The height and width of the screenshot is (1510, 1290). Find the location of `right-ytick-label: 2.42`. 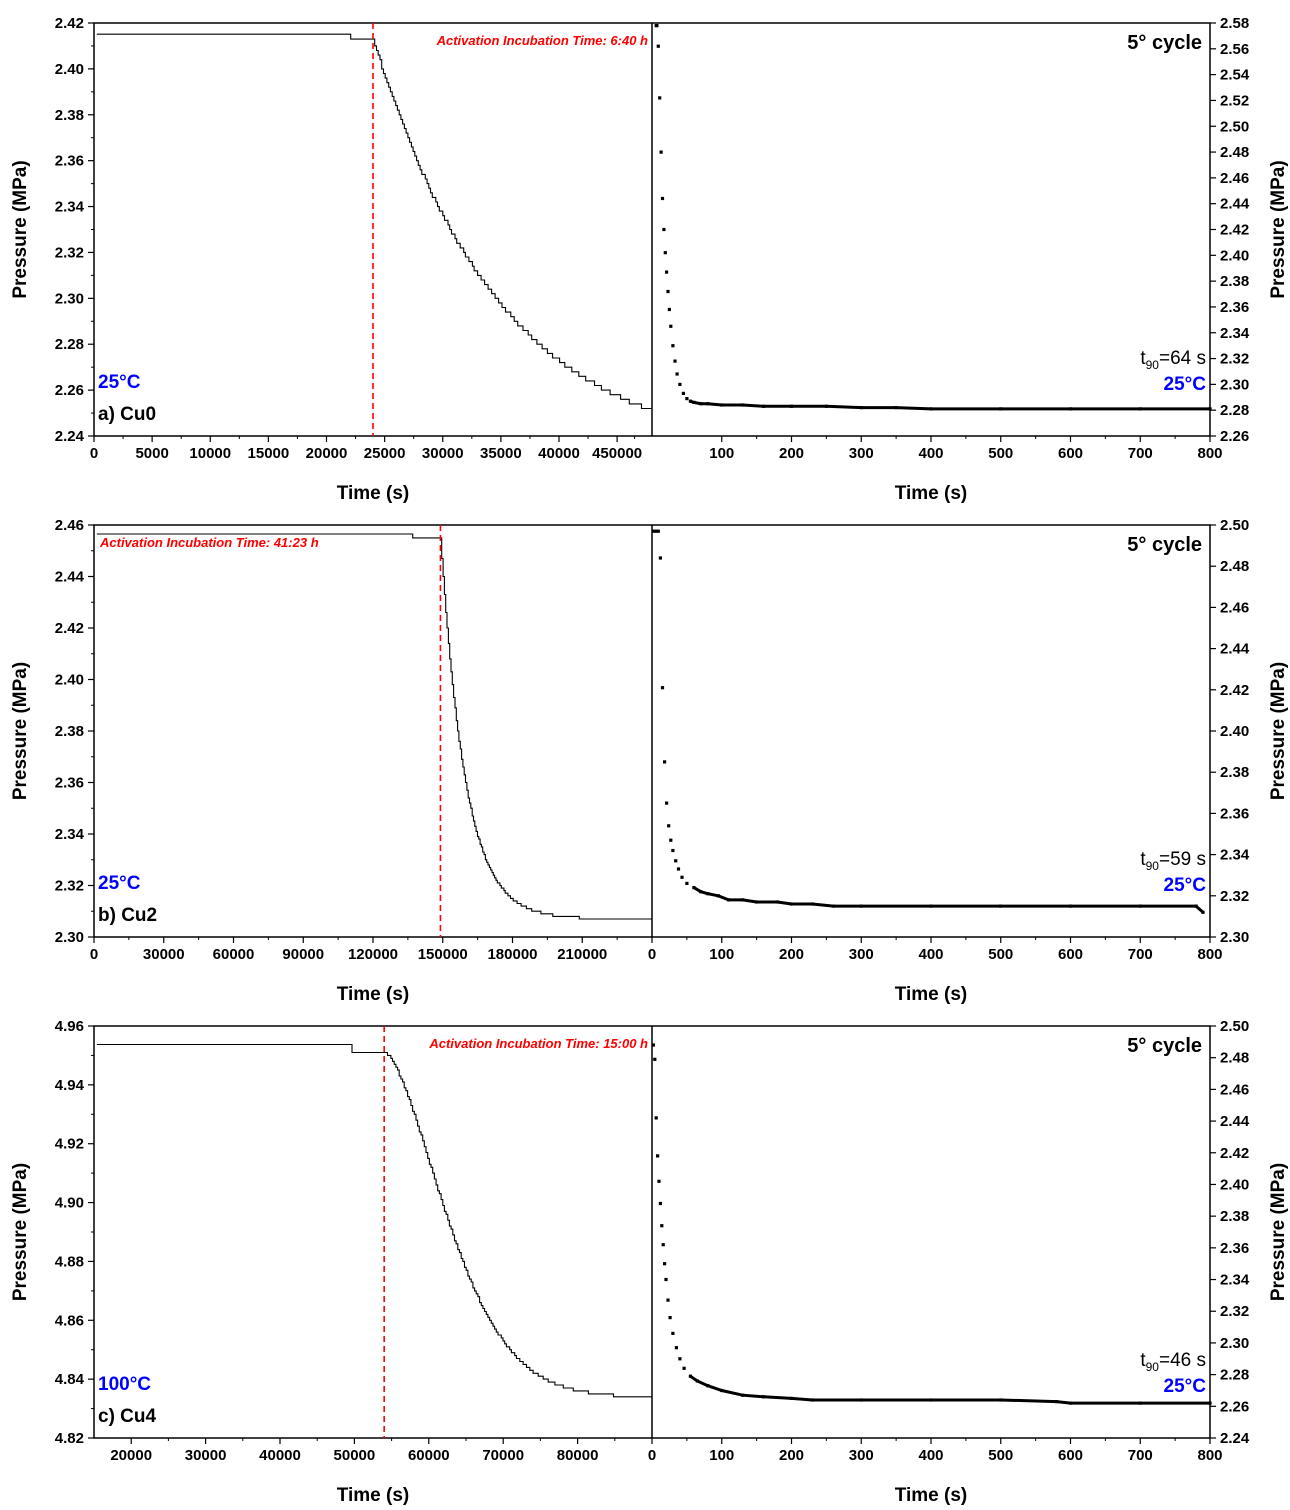

right-ytick-label: 2.42 is located at coordinates (1234, 1153).